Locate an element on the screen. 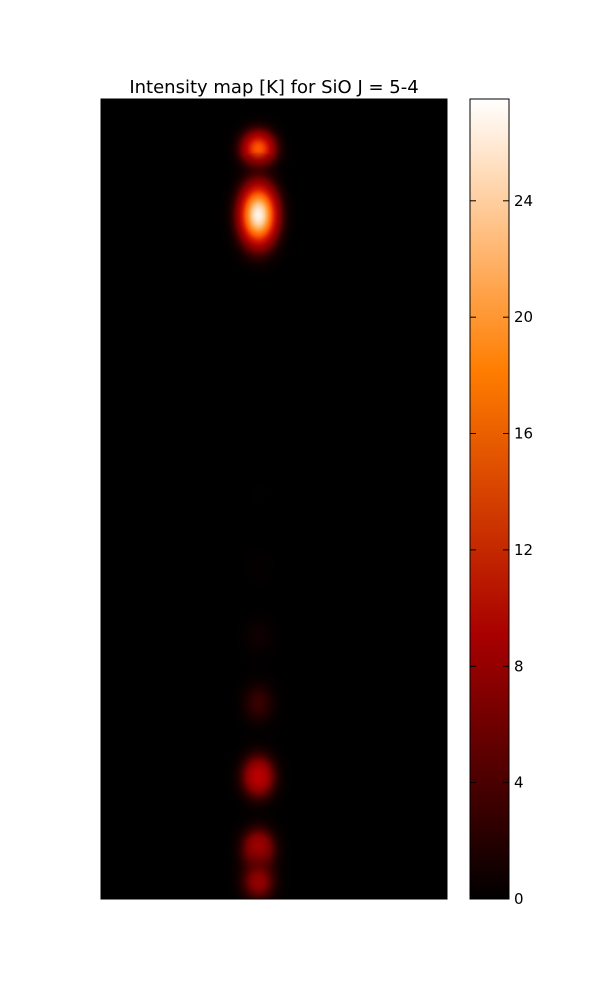  colorbar-tick-label: 16 is located at coordinates (523, 434).